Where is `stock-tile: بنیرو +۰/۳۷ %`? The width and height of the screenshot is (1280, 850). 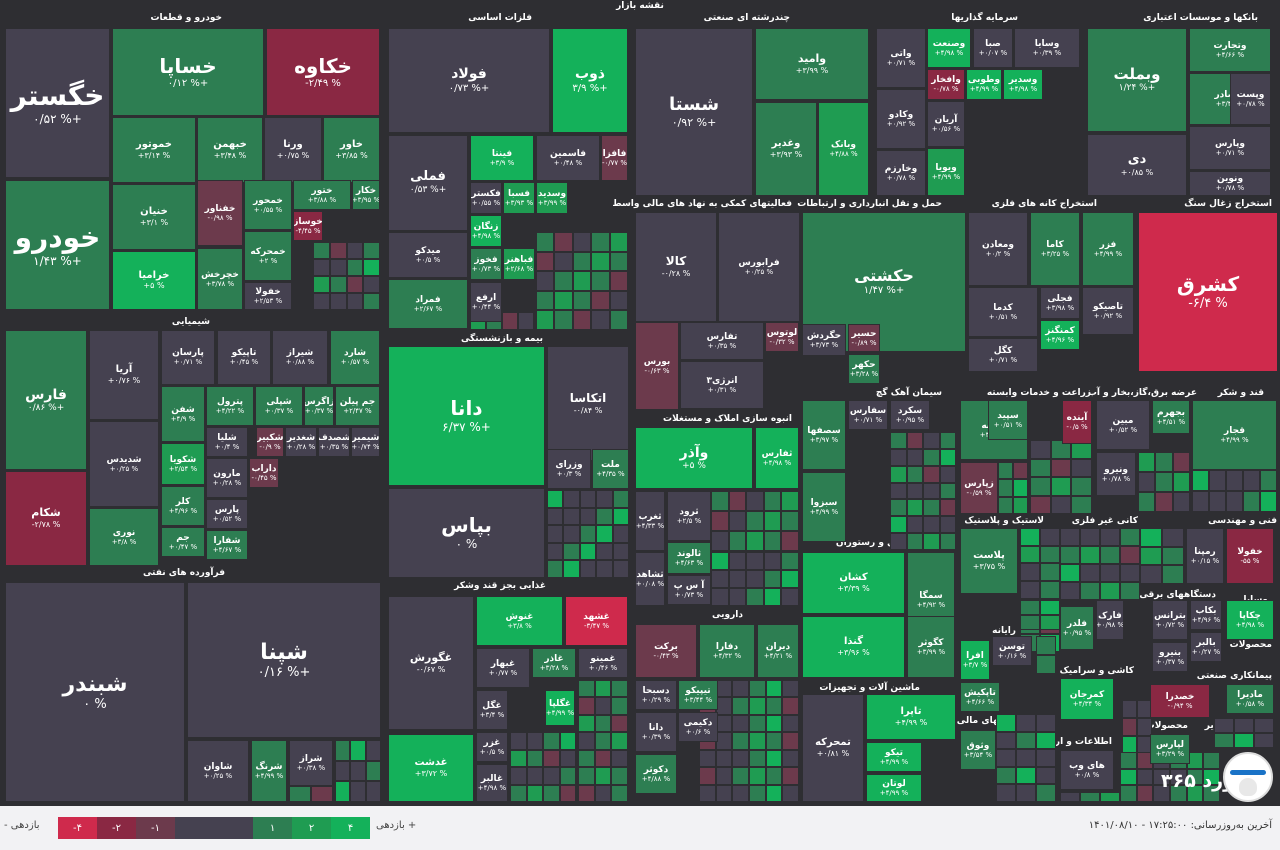
stock-tile: بنیرو +۰/۳۷ % is located at coordinates (1170, 657).